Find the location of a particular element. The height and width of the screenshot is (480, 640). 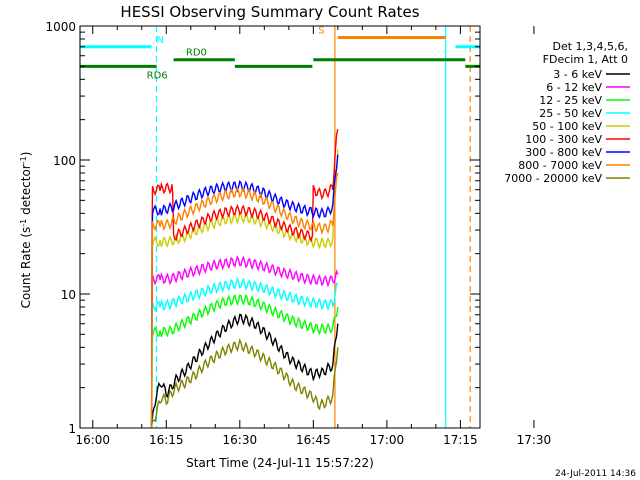

y-tick-label-3: 1000 is located at coordinates (60, 27).